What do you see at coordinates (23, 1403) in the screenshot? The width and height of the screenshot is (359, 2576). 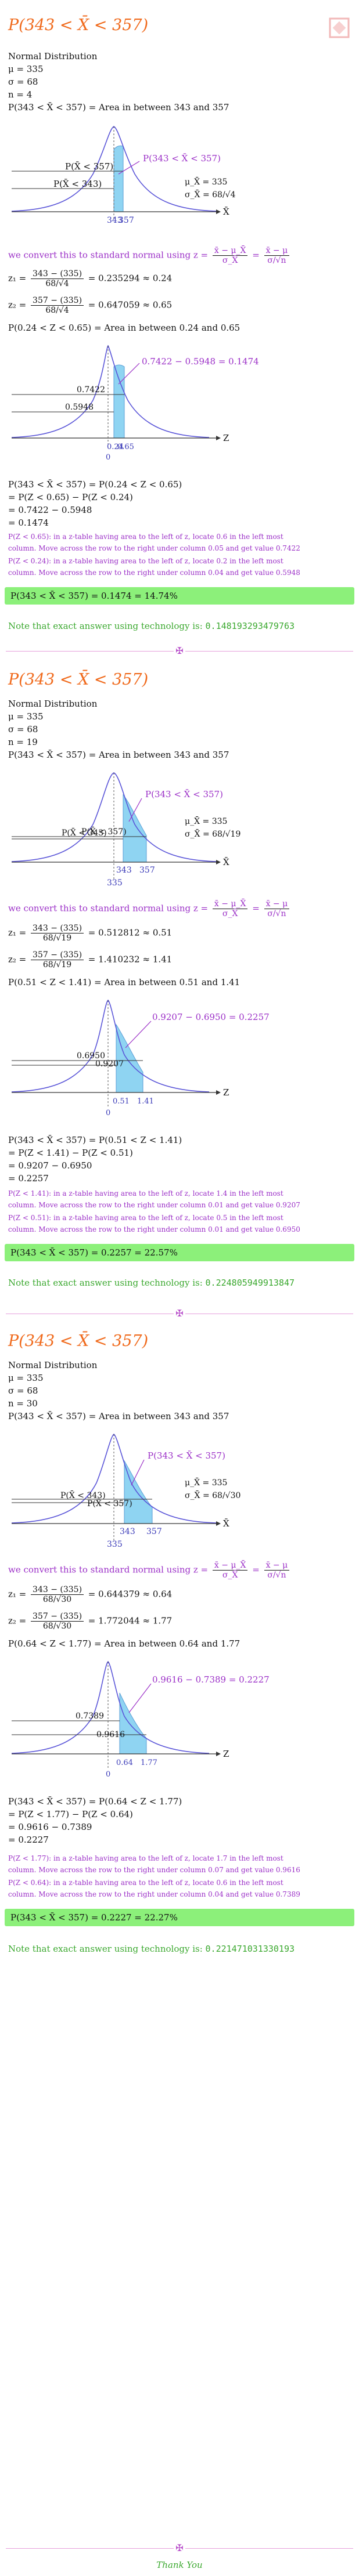 I see `given-line: n = 30` at bounding box center [23, 1403].